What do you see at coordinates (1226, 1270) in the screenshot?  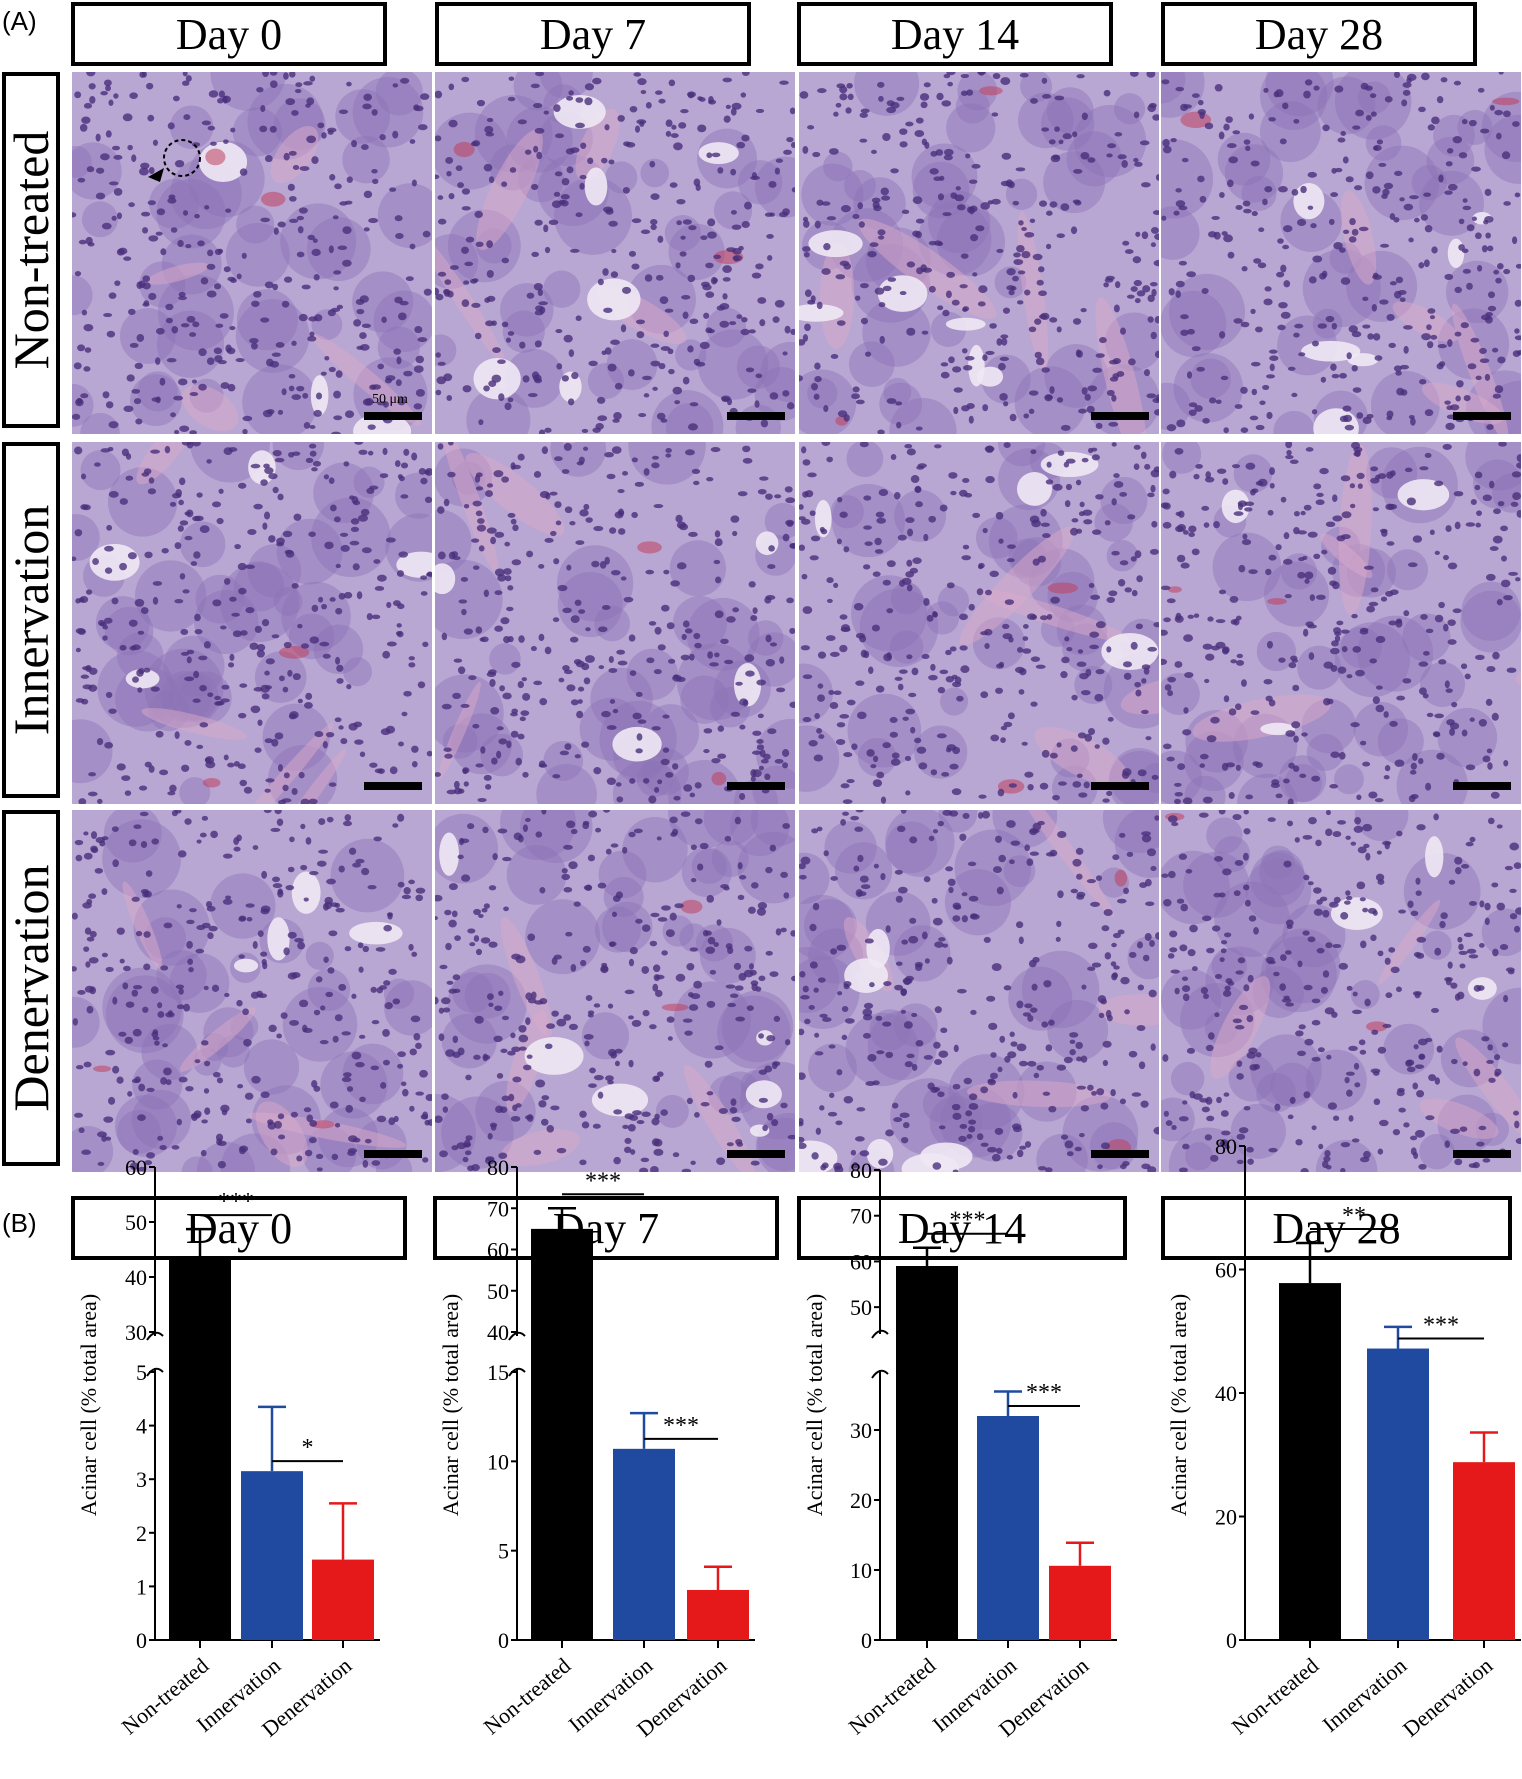 I see `y-tick-label: 60` at bounding box center [1226, 1270].